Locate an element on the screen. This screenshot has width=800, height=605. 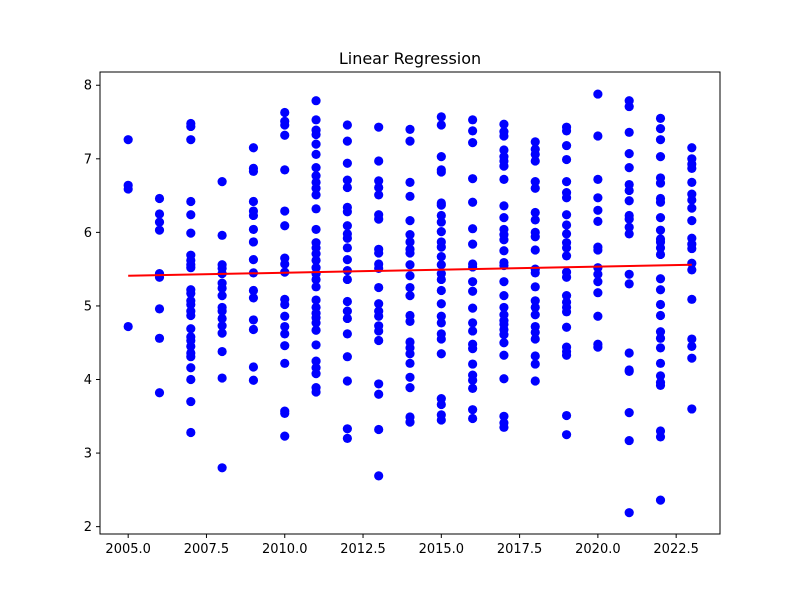
x-tick-label: 2015.0 is located at coordinates (442, 549).